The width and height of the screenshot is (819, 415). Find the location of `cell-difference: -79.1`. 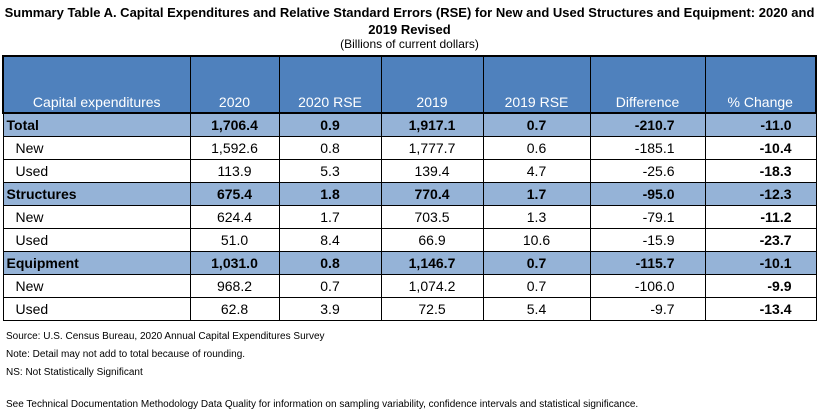

cell-difference: -79.1 is located at coordinates (647, 217).